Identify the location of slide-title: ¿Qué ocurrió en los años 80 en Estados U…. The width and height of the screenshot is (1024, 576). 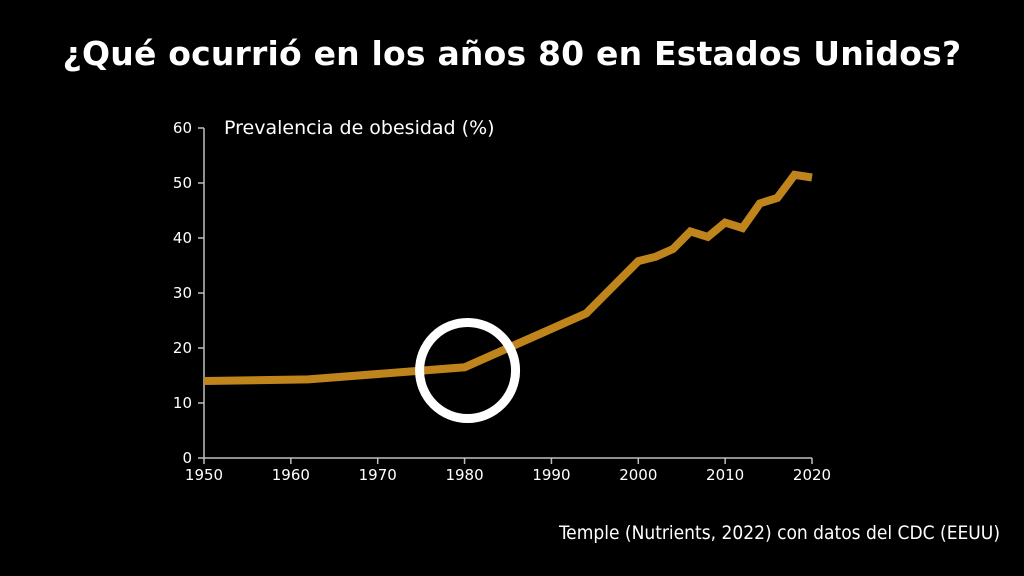
(512, 53).